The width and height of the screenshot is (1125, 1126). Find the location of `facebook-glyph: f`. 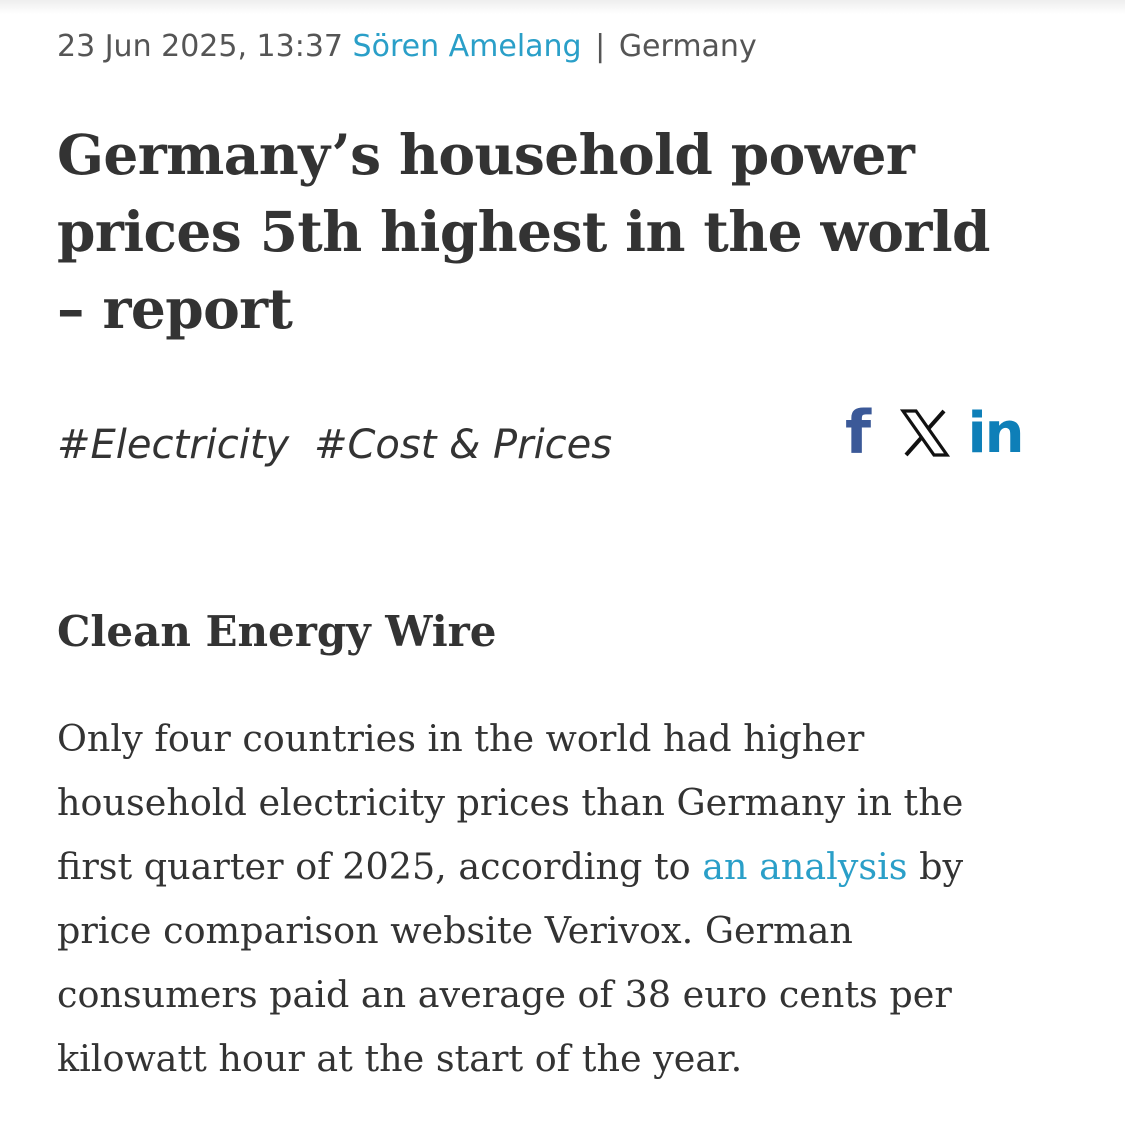

facebook-glyph: f is located at coordinates (858, 433).